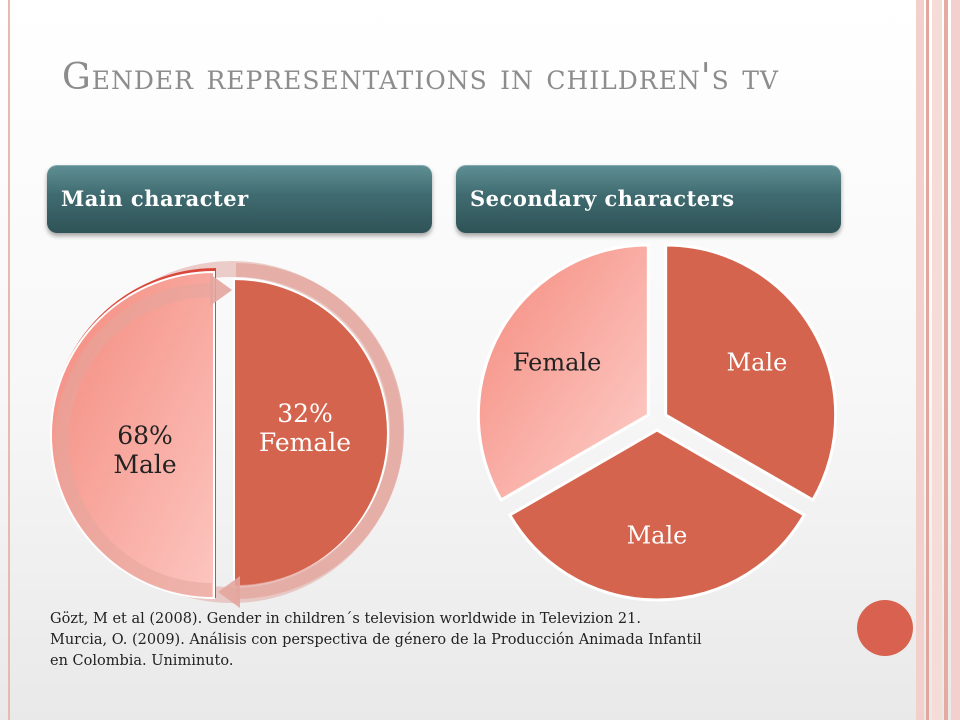 The width and height of the screenshot is (960, 720). What do you see at coordinates (305, 413) in the screenshot?
I see `pie-label: 32%` at bounding box center [305, 413].